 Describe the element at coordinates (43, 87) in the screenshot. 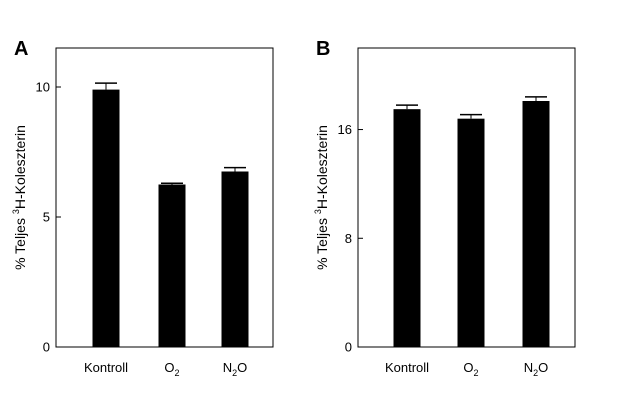

I see `y-tick-label: 10` at that location.